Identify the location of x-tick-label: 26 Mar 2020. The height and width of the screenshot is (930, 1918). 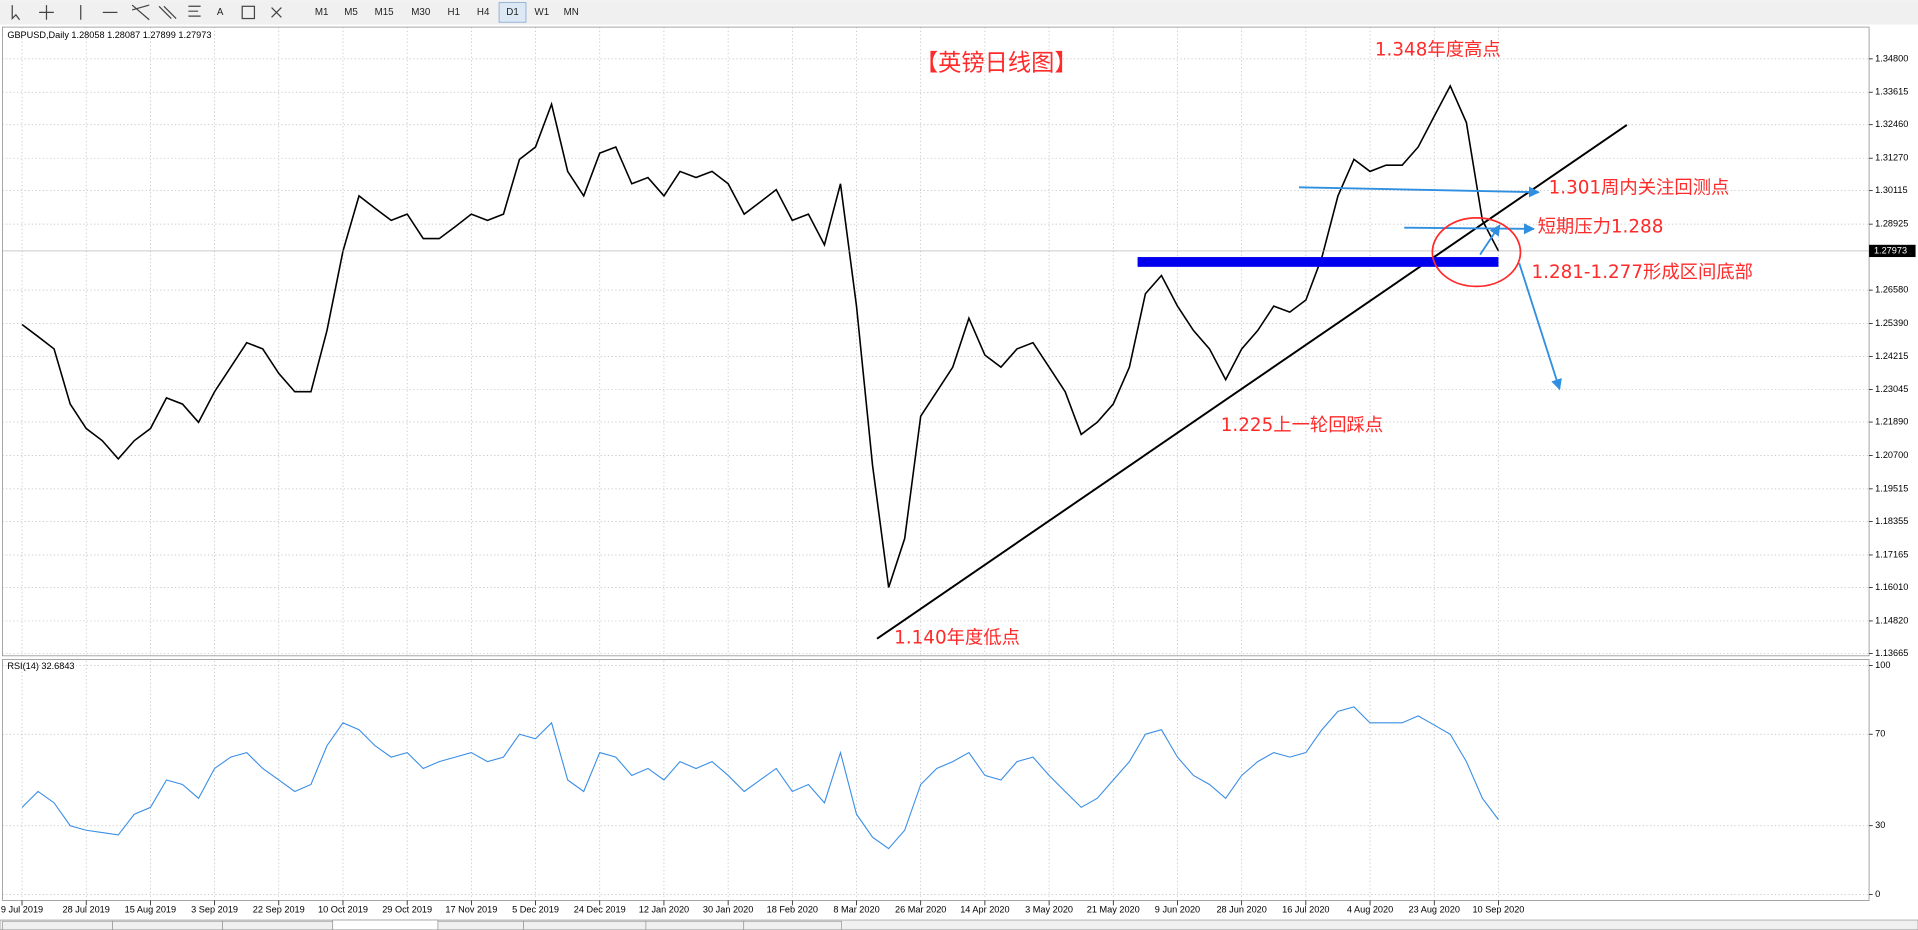
(920, 910).